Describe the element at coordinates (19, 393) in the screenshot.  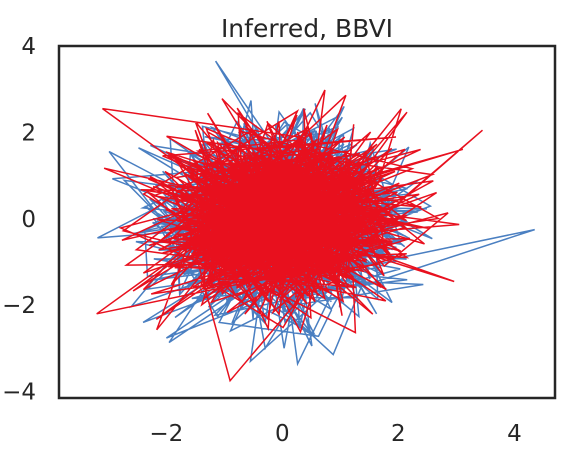
I see `y-tick-label: −4` at that location.